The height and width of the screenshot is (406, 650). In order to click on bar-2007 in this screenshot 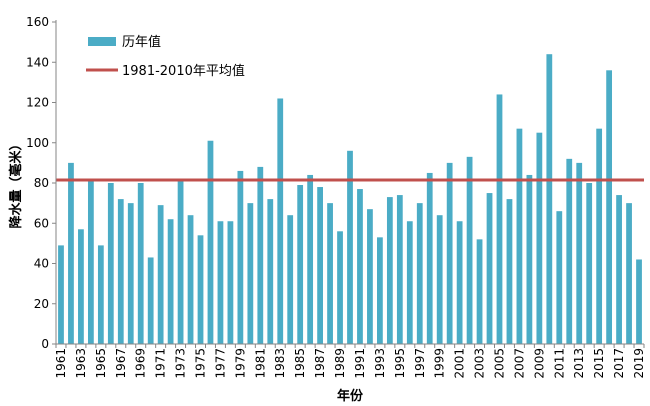, I will do `click(519, 236)`.